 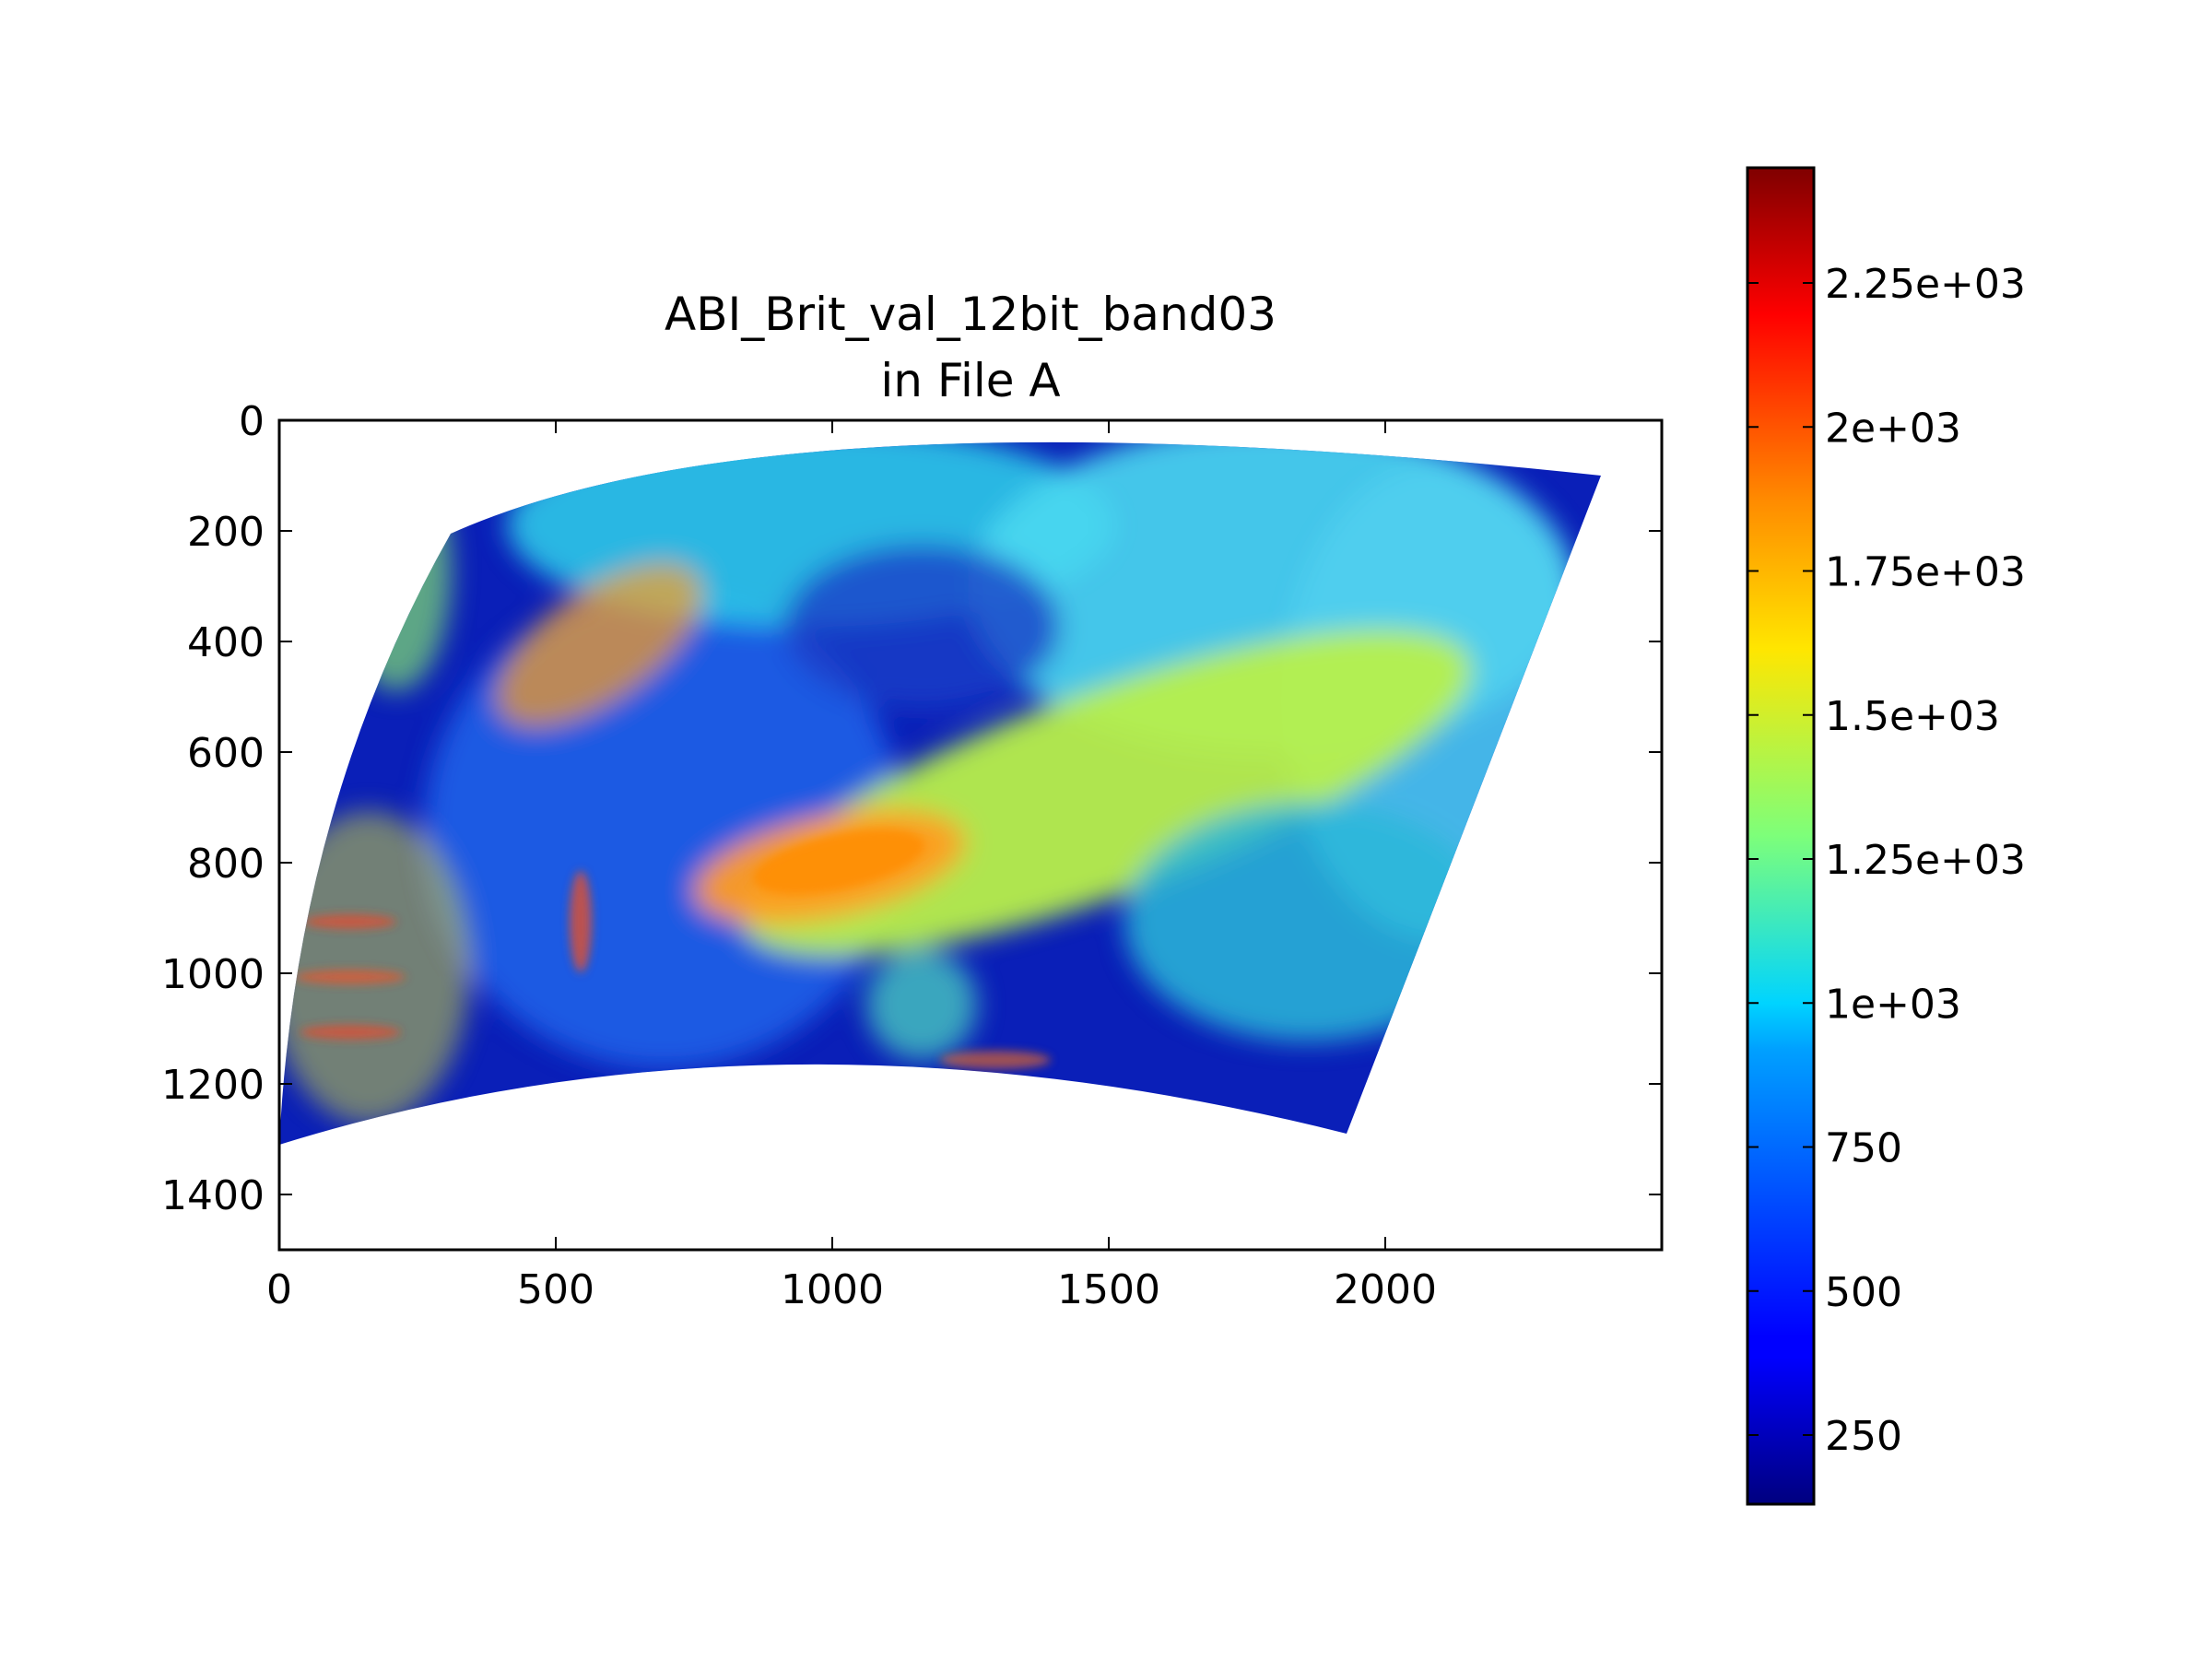 I want to click on colorbar-tick-label: 1.5e+03, so click(x=1912, y=716).